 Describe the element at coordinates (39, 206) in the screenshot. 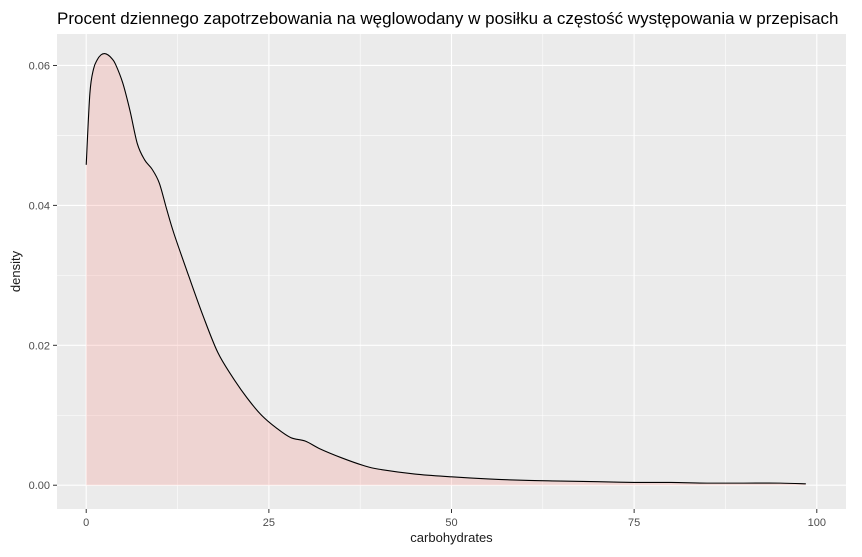

I see `y-tick-label: 0.04` at that location.